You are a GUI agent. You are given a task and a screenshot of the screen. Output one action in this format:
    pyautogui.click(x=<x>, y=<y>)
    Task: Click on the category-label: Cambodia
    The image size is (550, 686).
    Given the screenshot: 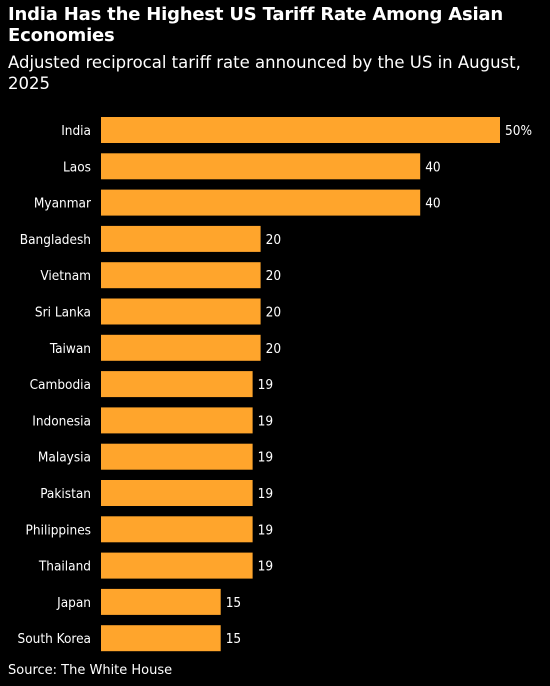 What is the action you would take?
    pyautogui.click(x=60, y=385)
    